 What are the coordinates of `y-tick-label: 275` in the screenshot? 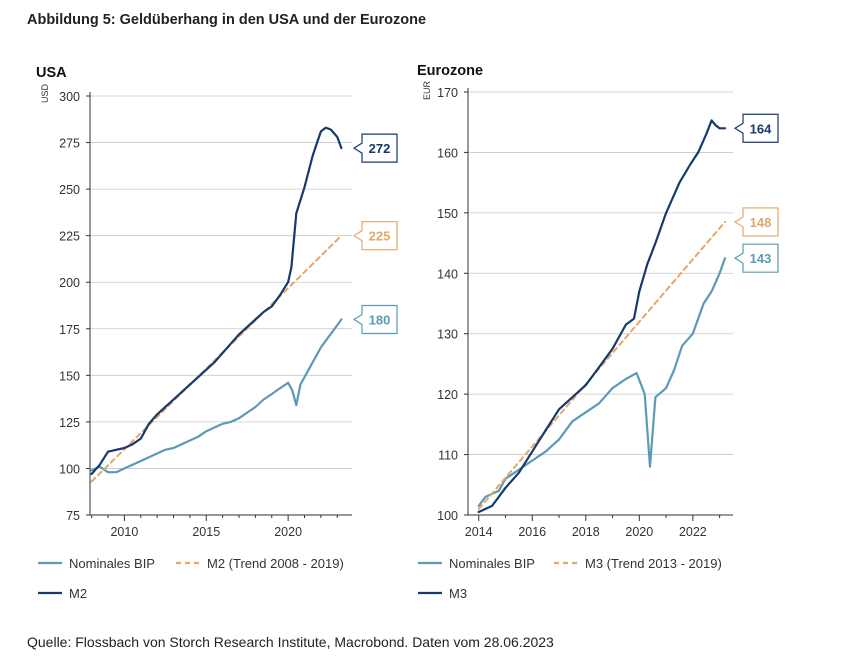 It's located at (69, 144).